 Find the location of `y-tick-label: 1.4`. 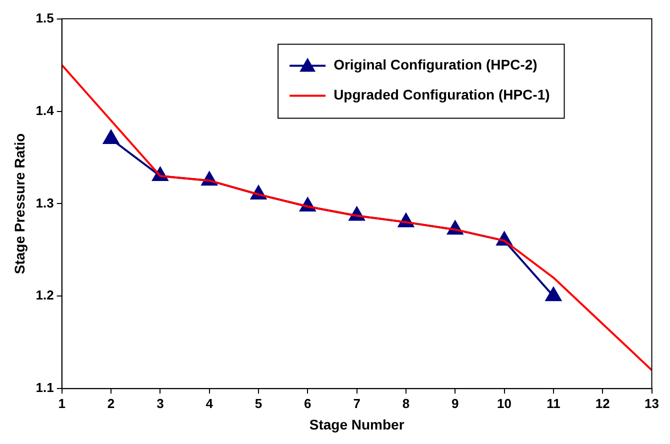

y-tick-label: 1.4 is located at coordinates (45, 110).